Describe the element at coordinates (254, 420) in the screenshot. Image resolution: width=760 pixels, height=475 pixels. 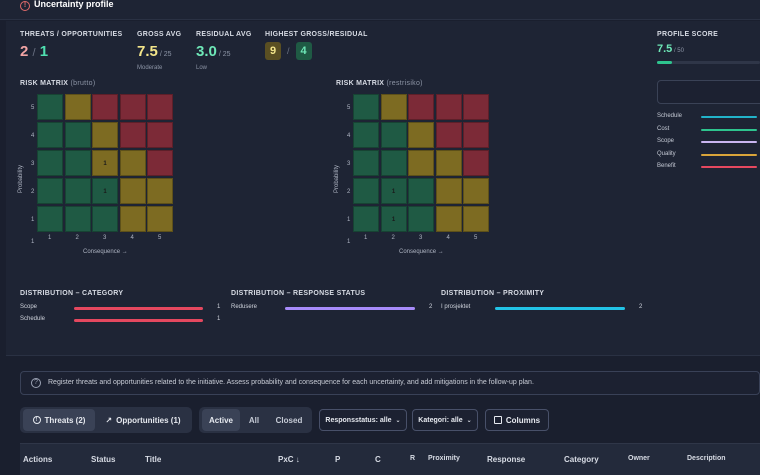
I see `all-filter: All` at that location.